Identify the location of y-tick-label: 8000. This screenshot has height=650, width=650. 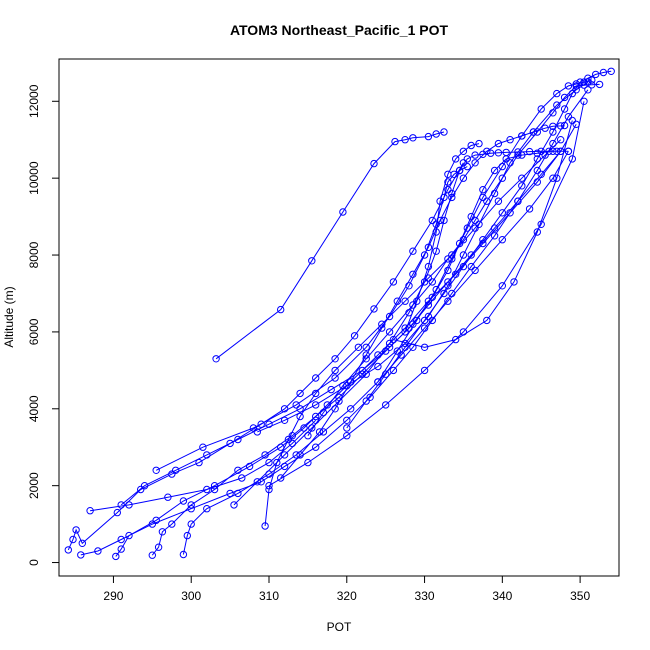
(34, 254).